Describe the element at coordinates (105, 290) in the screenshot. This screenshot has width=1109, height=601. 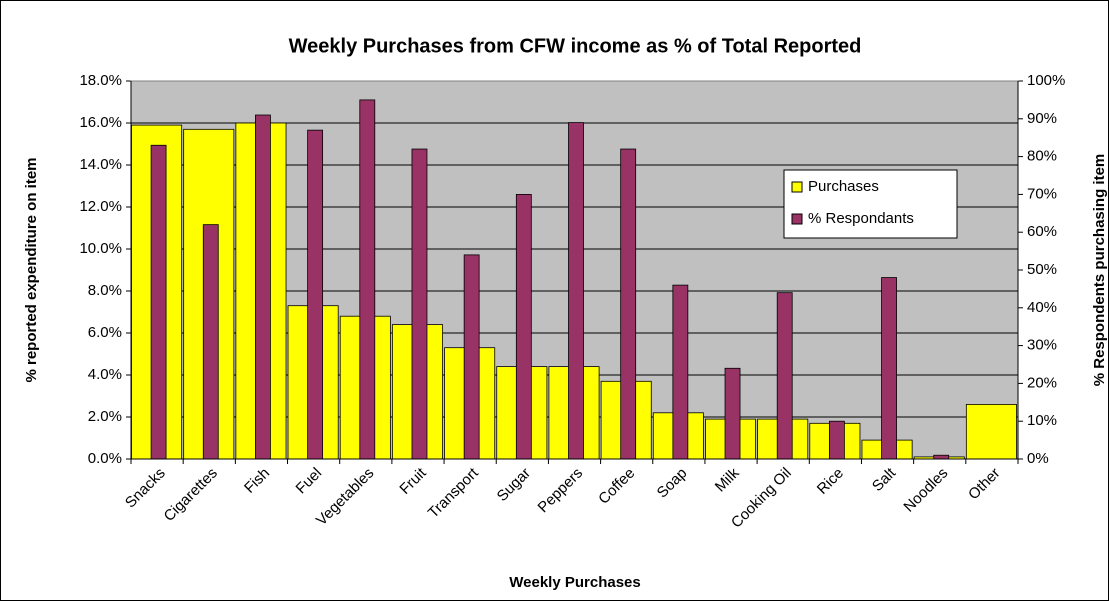
I see `y-tick-label: 8.0%` at that location.